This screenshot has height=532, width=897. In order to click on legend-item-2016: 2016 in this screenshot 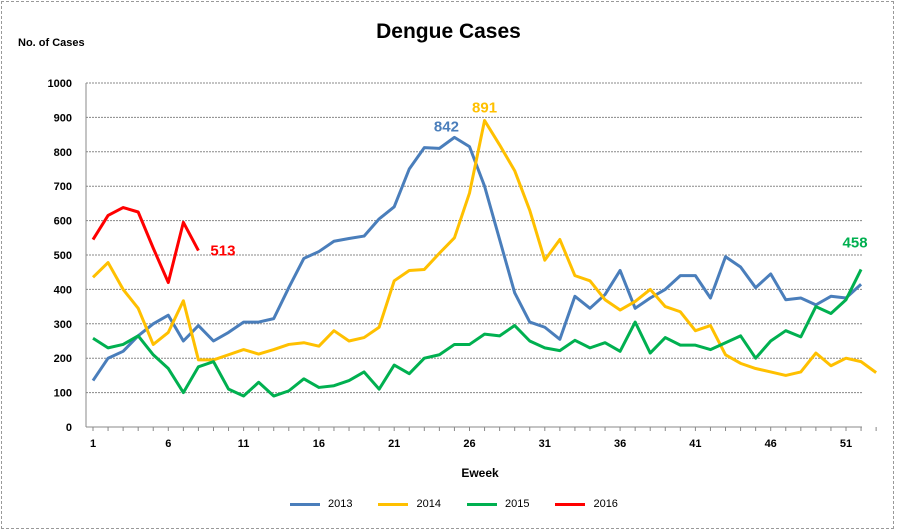, I will do `click(586, 504)`.